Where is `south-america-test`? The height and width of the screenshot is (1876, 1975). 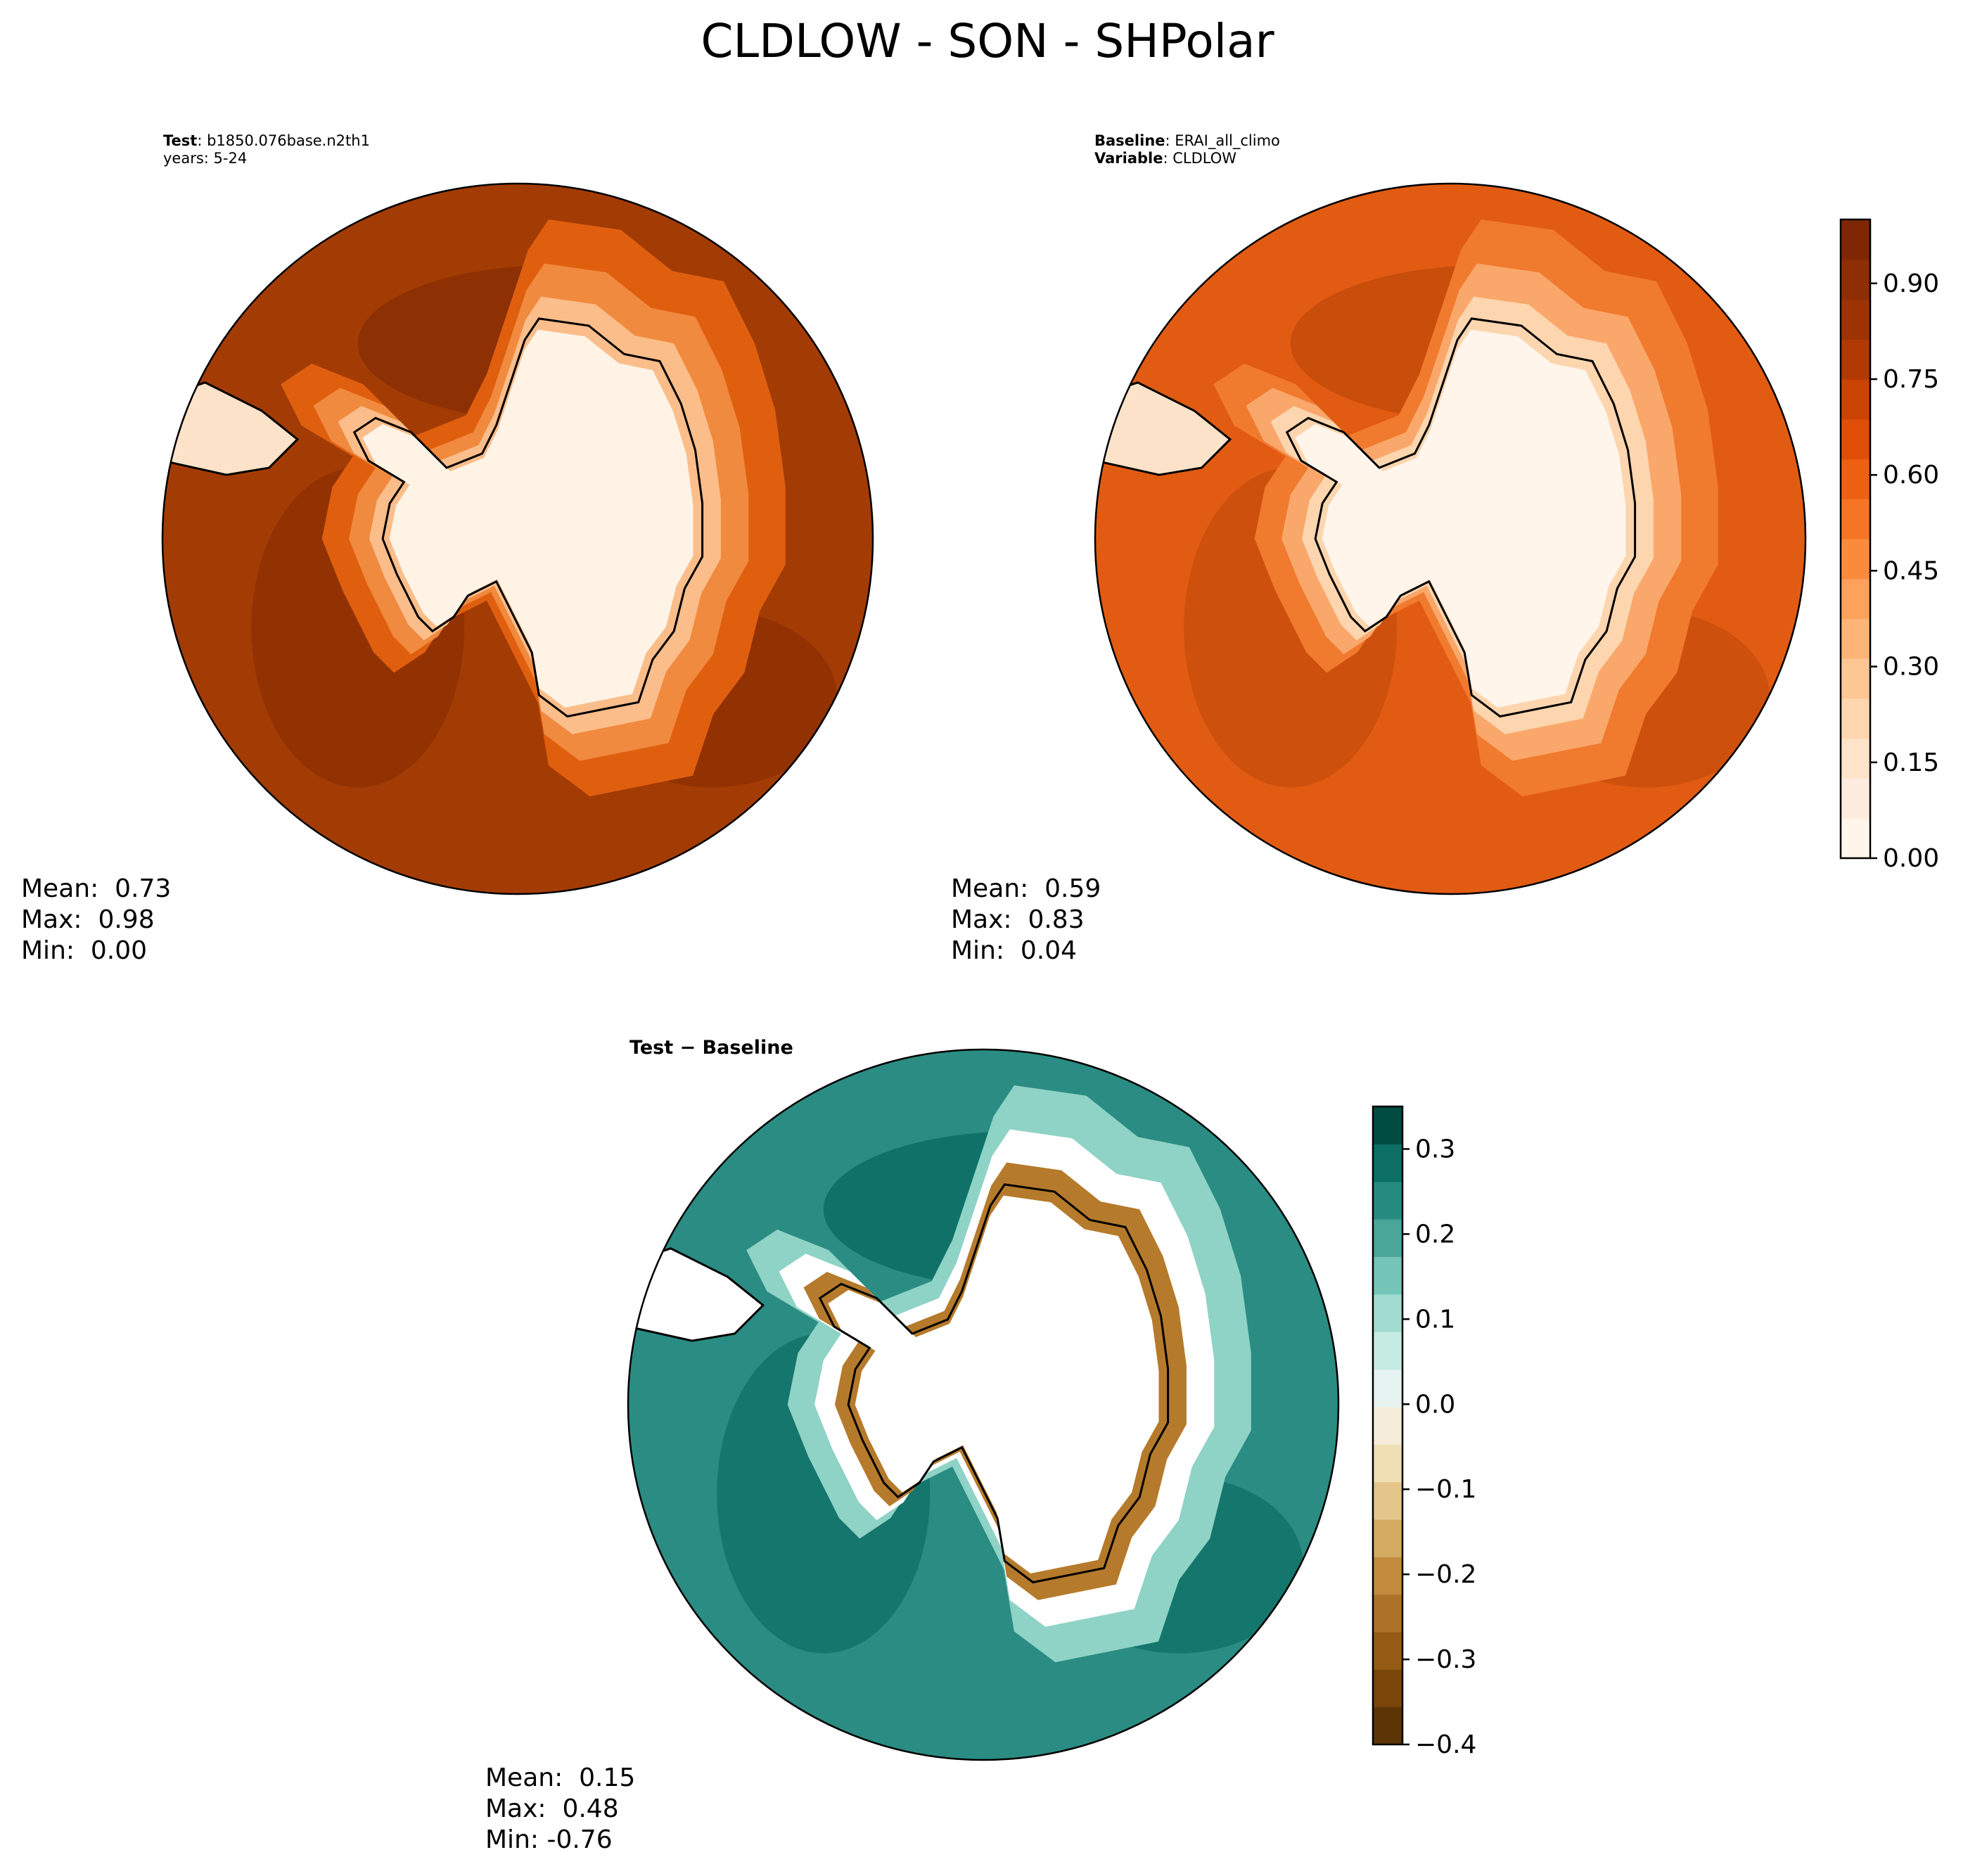
south-america-test is located at coordinates (230, 429).